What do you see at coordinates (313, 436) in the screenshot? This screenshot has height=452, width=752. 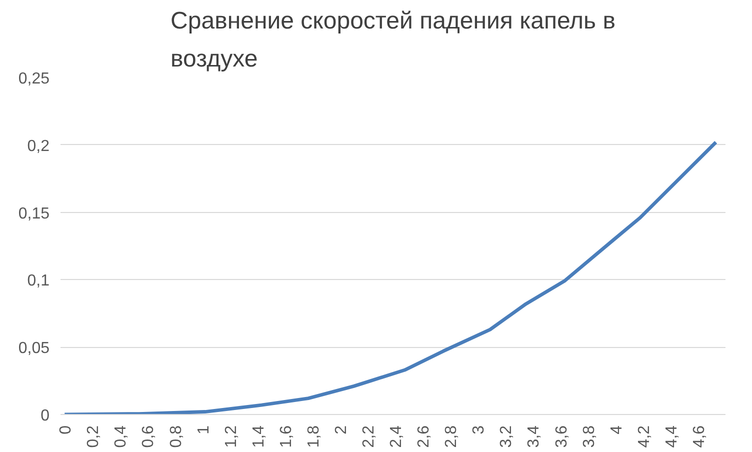 I see `x-tick-label: 1,8` at bounding box center [313, 436].